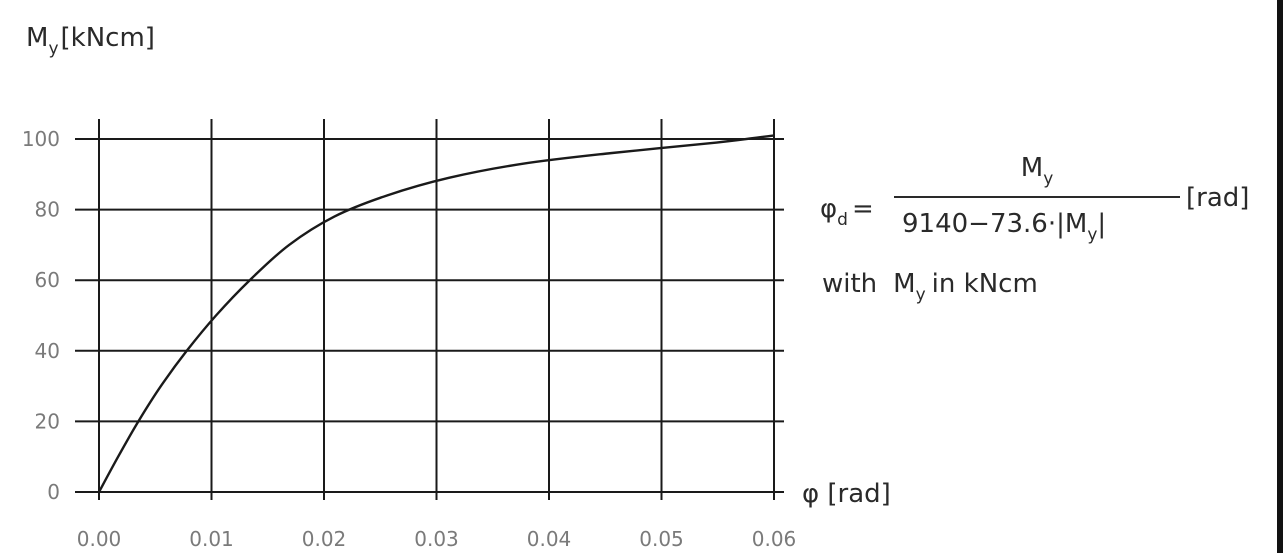  What do you see at coordinates (904, 284) in the screenshot?
I see `formula-note-symbol: M` at bounding box center [904, 284].